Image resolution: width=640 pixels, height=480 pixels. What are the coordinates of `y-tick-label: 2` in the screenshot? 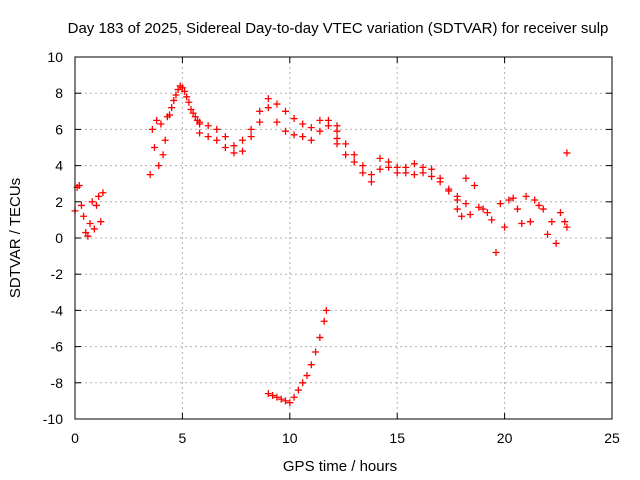 It's located at (59, 202).